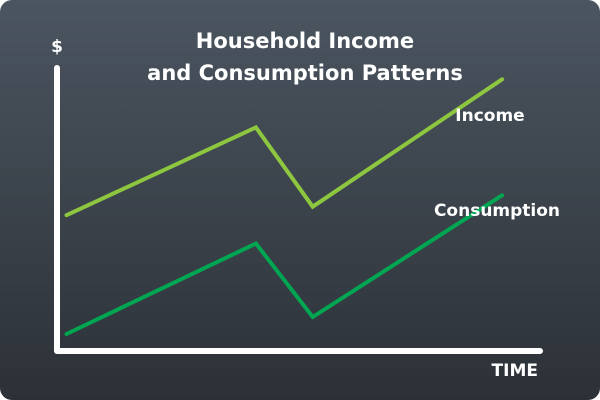  What do you see at coordinates (305, 73) in the screenshot?
I see `chart-title-line-2: and Consumption Patterns` at bounding box center [305, 73].